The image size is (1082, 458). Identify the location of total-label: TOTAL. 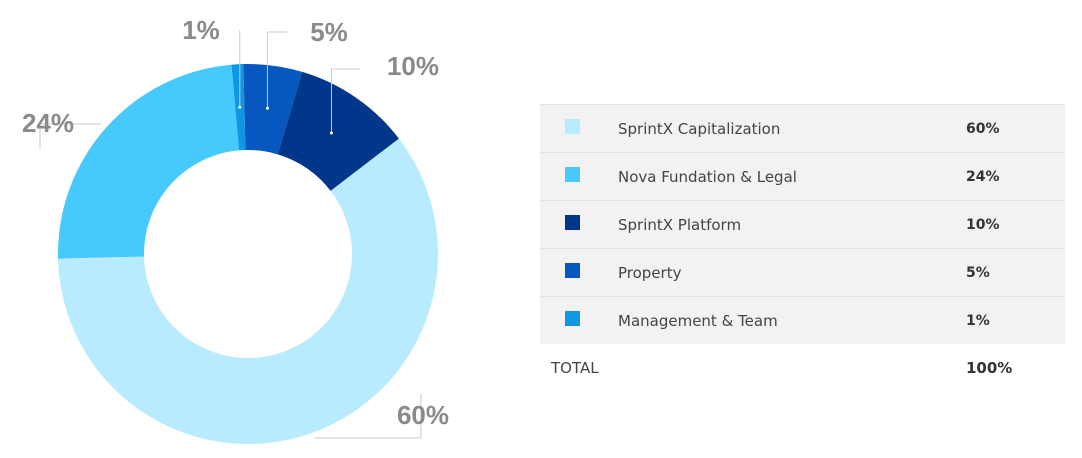
(753, 367).